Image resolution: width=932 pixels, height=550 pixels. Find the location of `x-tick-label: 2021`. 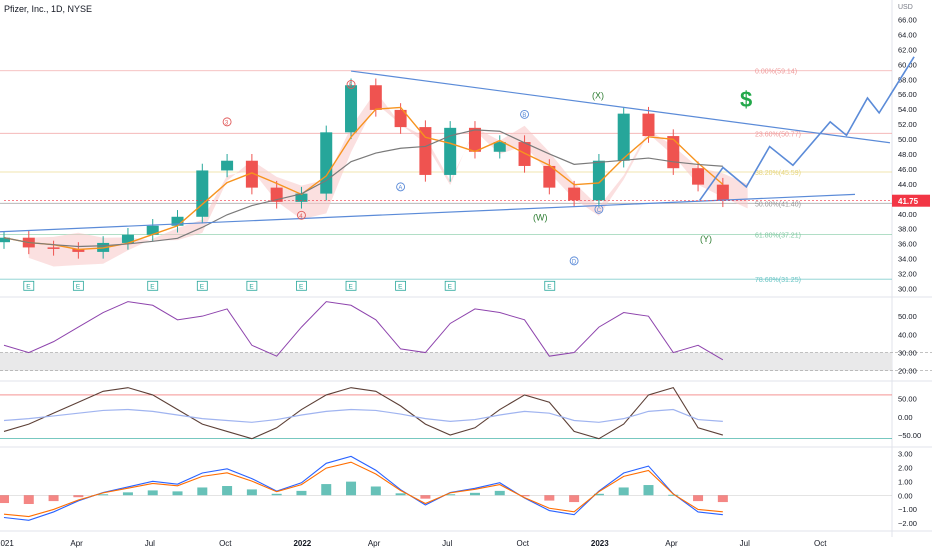

x-tick-label: 2021 is located at coordinates (7, 543).